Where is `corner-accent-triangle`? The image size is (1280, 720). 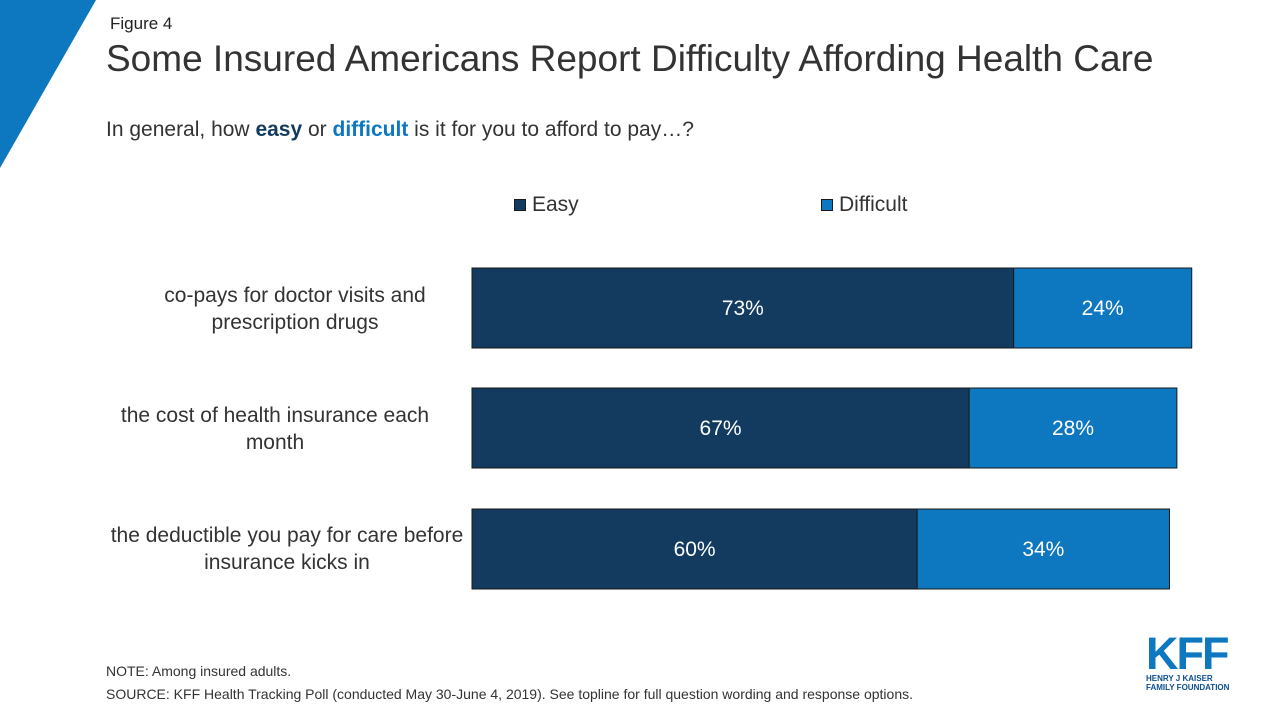
corner-accent-triangle is located at coordinates (48, 84).